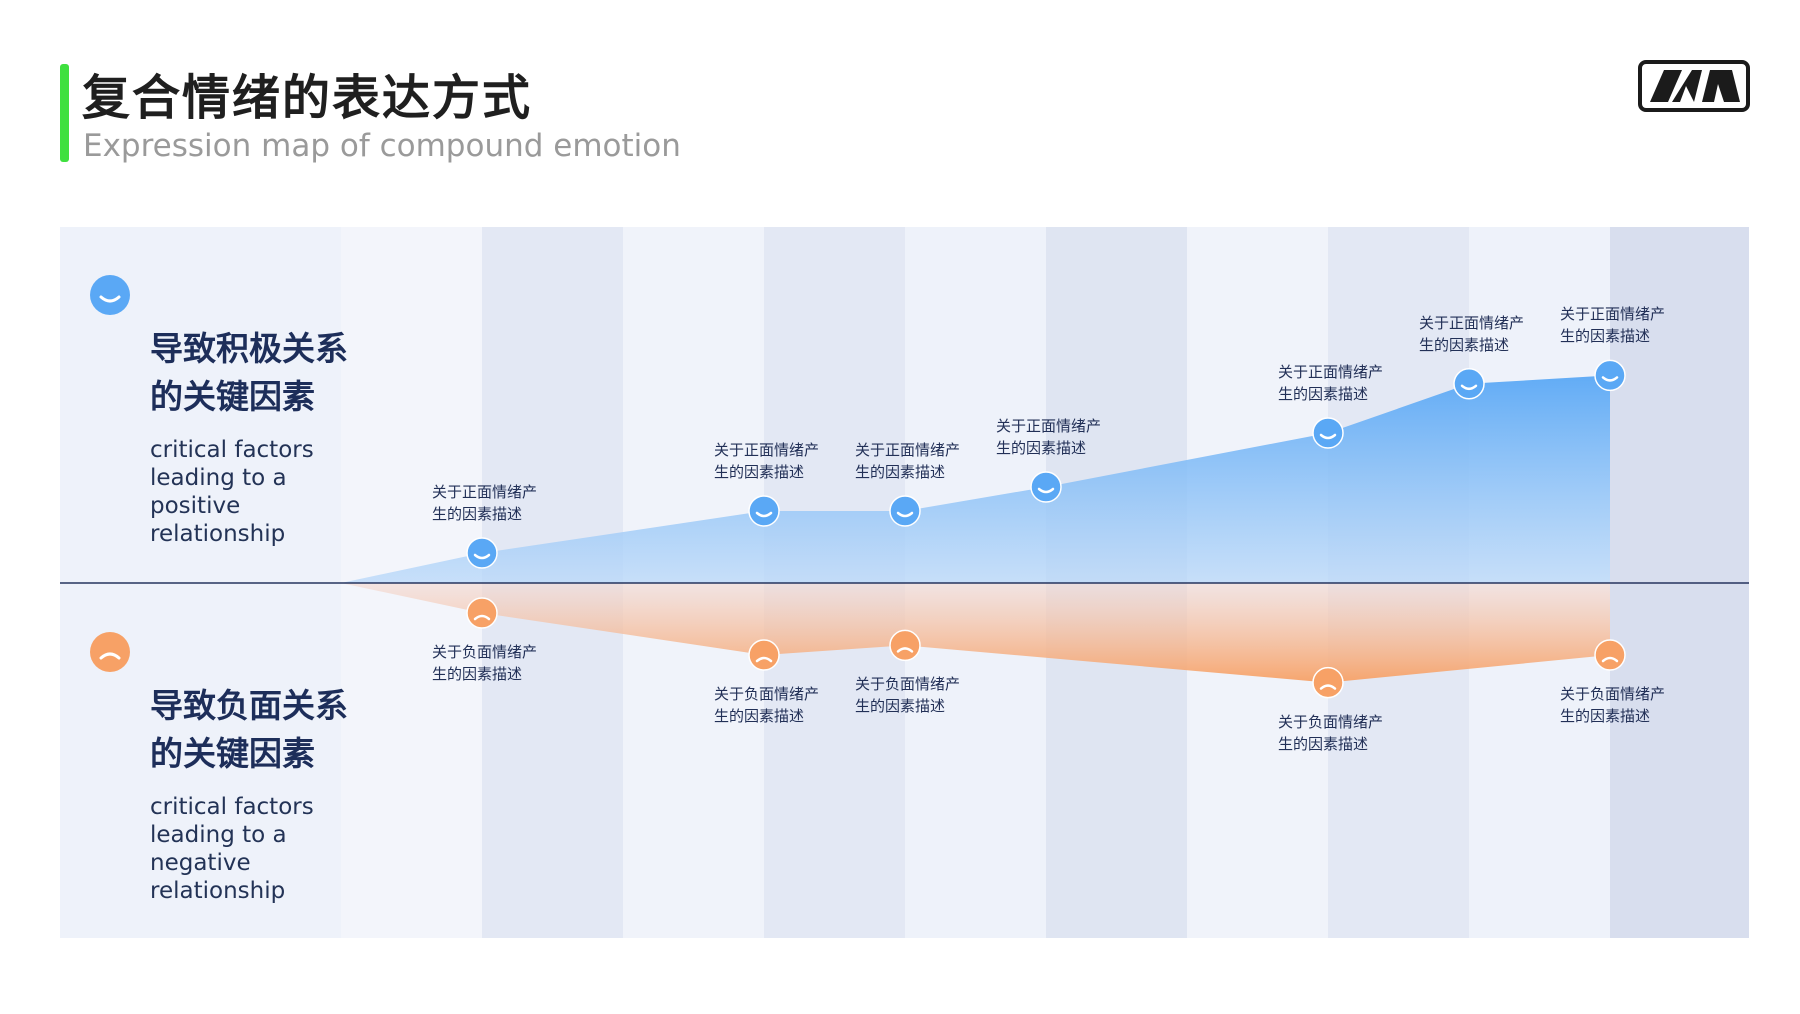  I want to click on title-accent-bar, so click(64, 113).